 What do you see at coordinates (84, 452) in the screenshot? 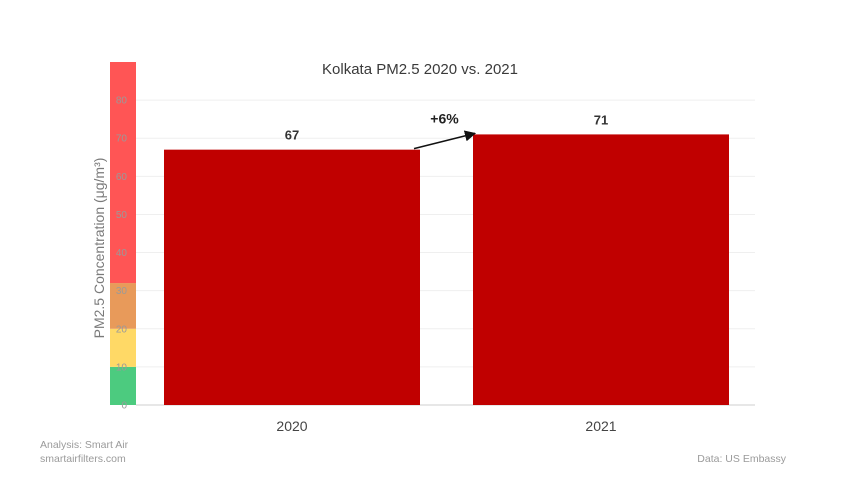
I see `analysis-credit: Analysis: Smart Air smartairfilters.com` at bounding box center [84, 452].